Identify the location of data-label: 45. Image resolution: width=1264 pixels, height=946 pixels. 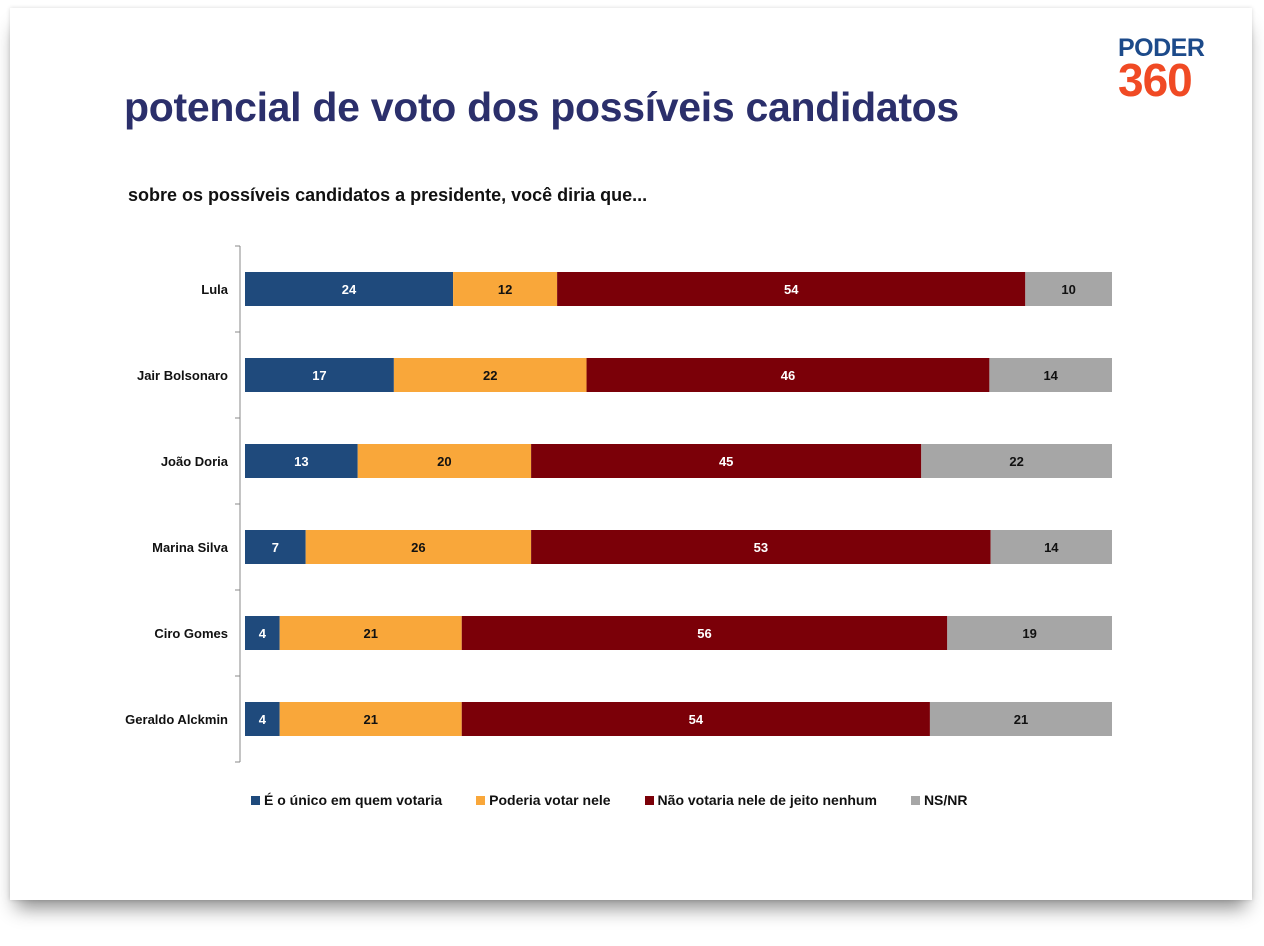
(726, 461).